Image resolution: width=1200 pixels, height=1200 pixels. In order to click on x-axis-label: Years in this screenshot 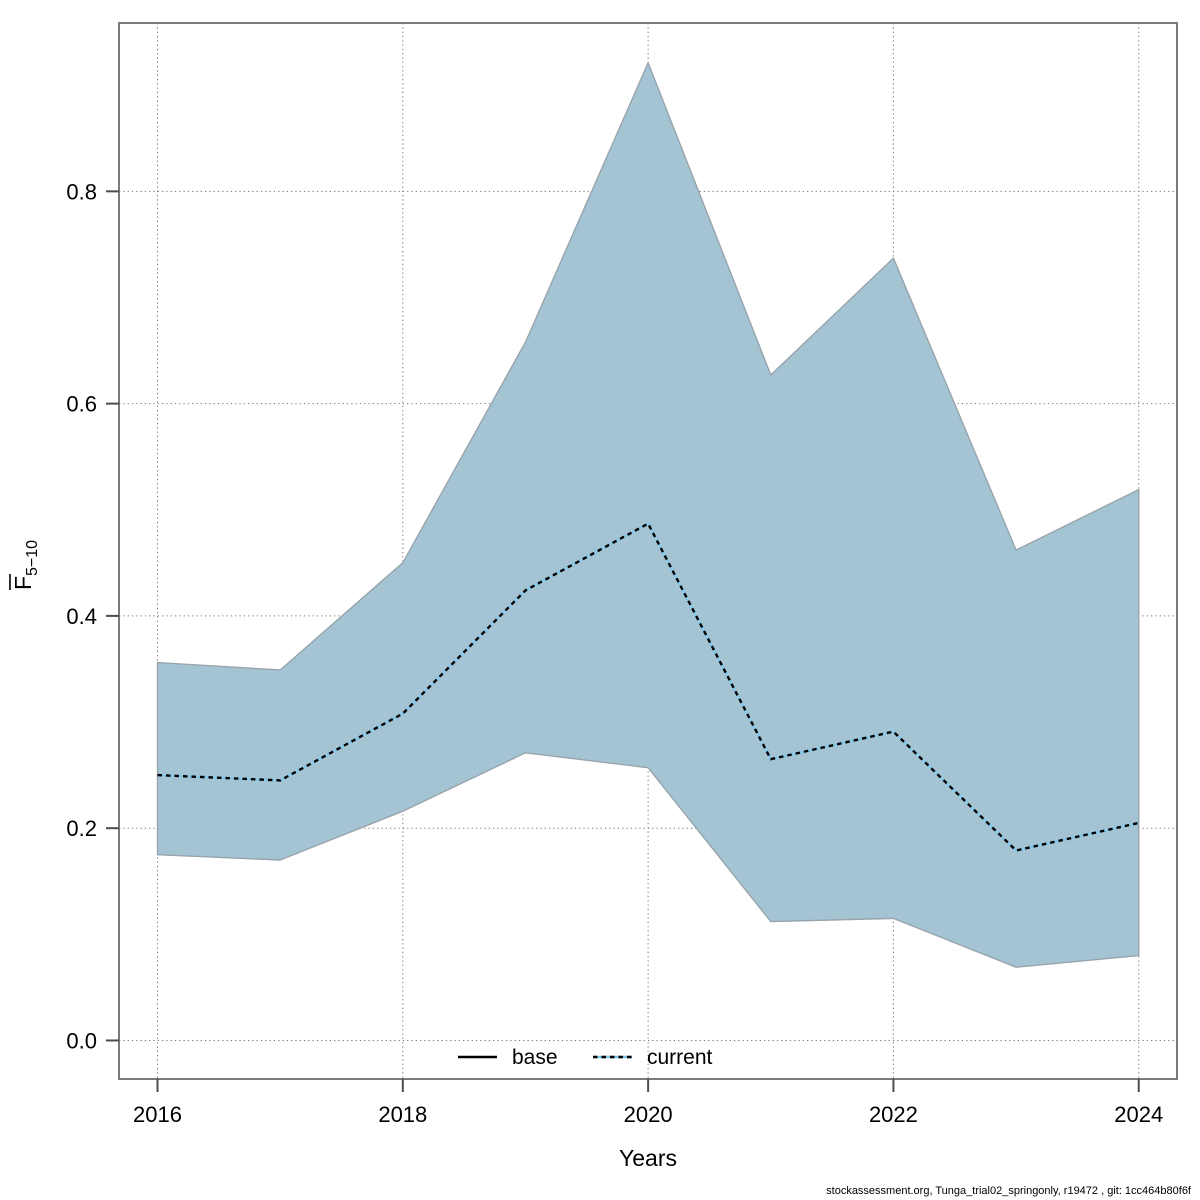, I will do `click(648, 1158)`.